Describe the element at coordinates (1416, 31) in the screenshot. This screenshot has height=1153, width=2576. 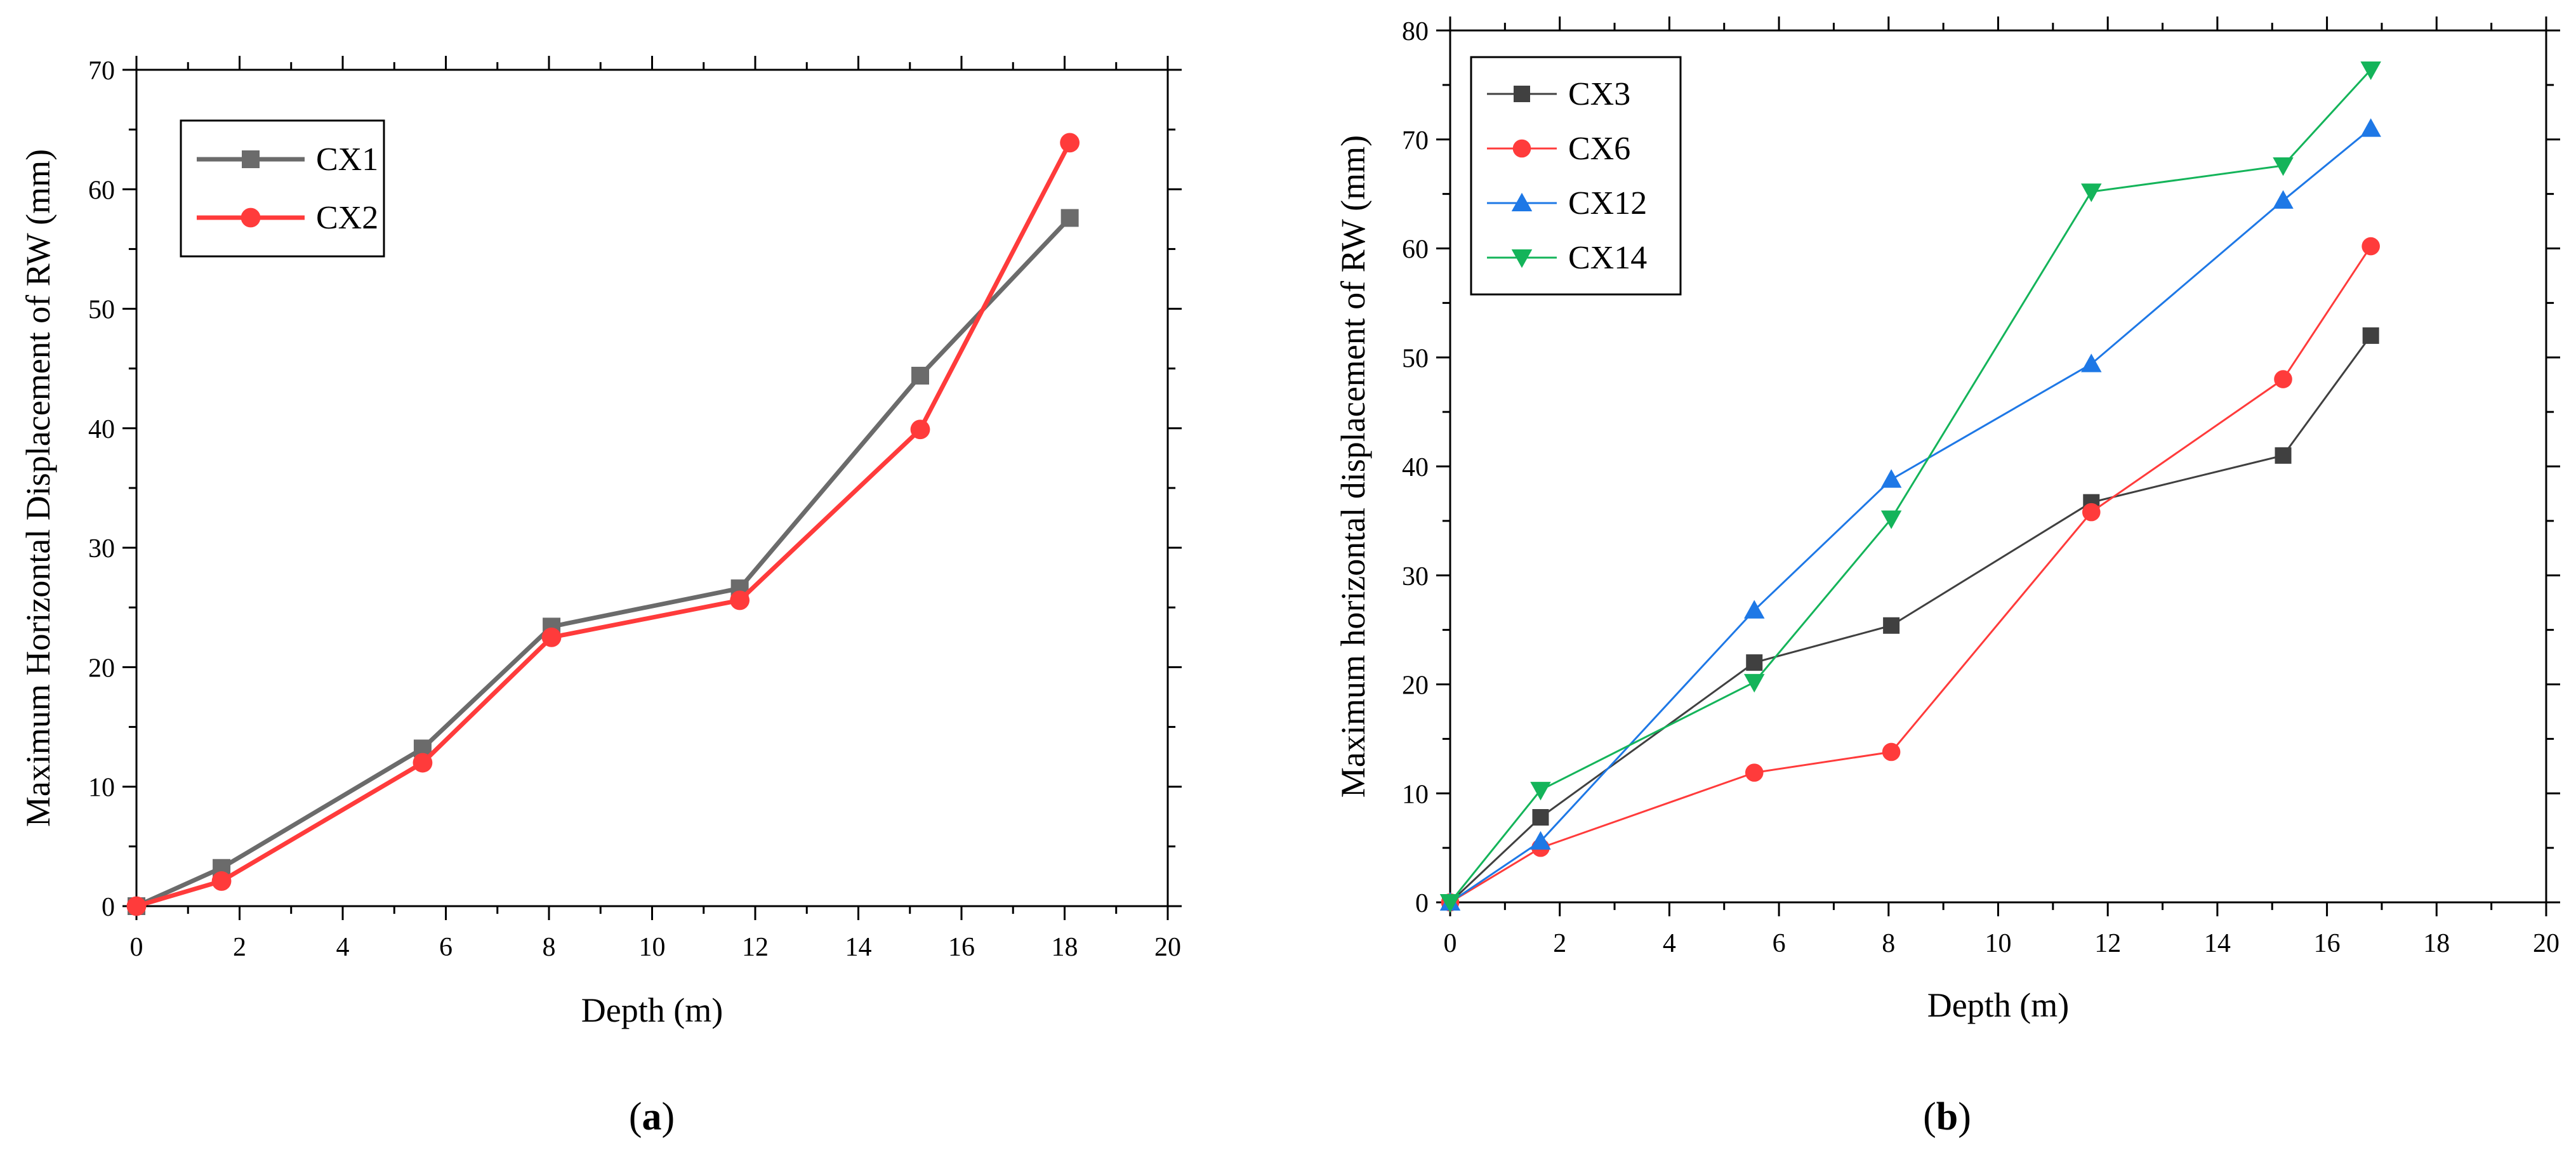
I see `y-tick-label: 80` at that location.